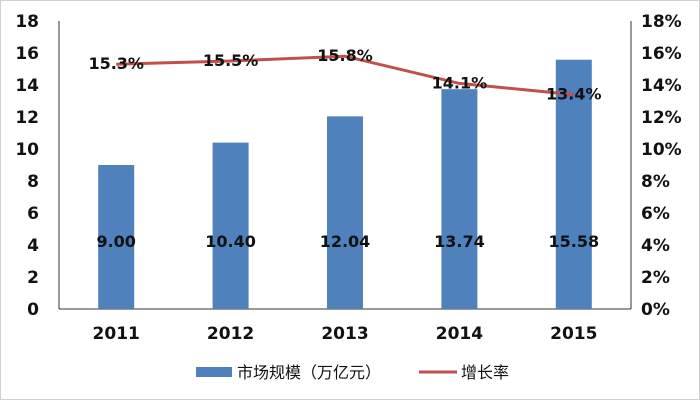 Image resolution: width=700 pixels, height=400 pixels. Describe the element at coordinates (27, 22) in the screenshot. I see `left-tick-label: 18` at that location.